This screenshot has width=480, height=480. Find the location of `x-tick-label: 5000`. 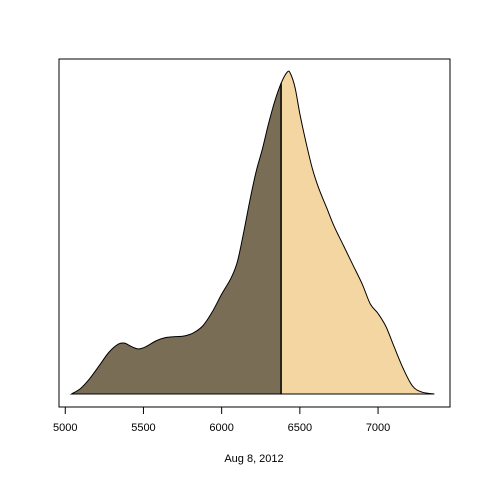

x-tick-label: 5000 is located at coordinates (65, 428).